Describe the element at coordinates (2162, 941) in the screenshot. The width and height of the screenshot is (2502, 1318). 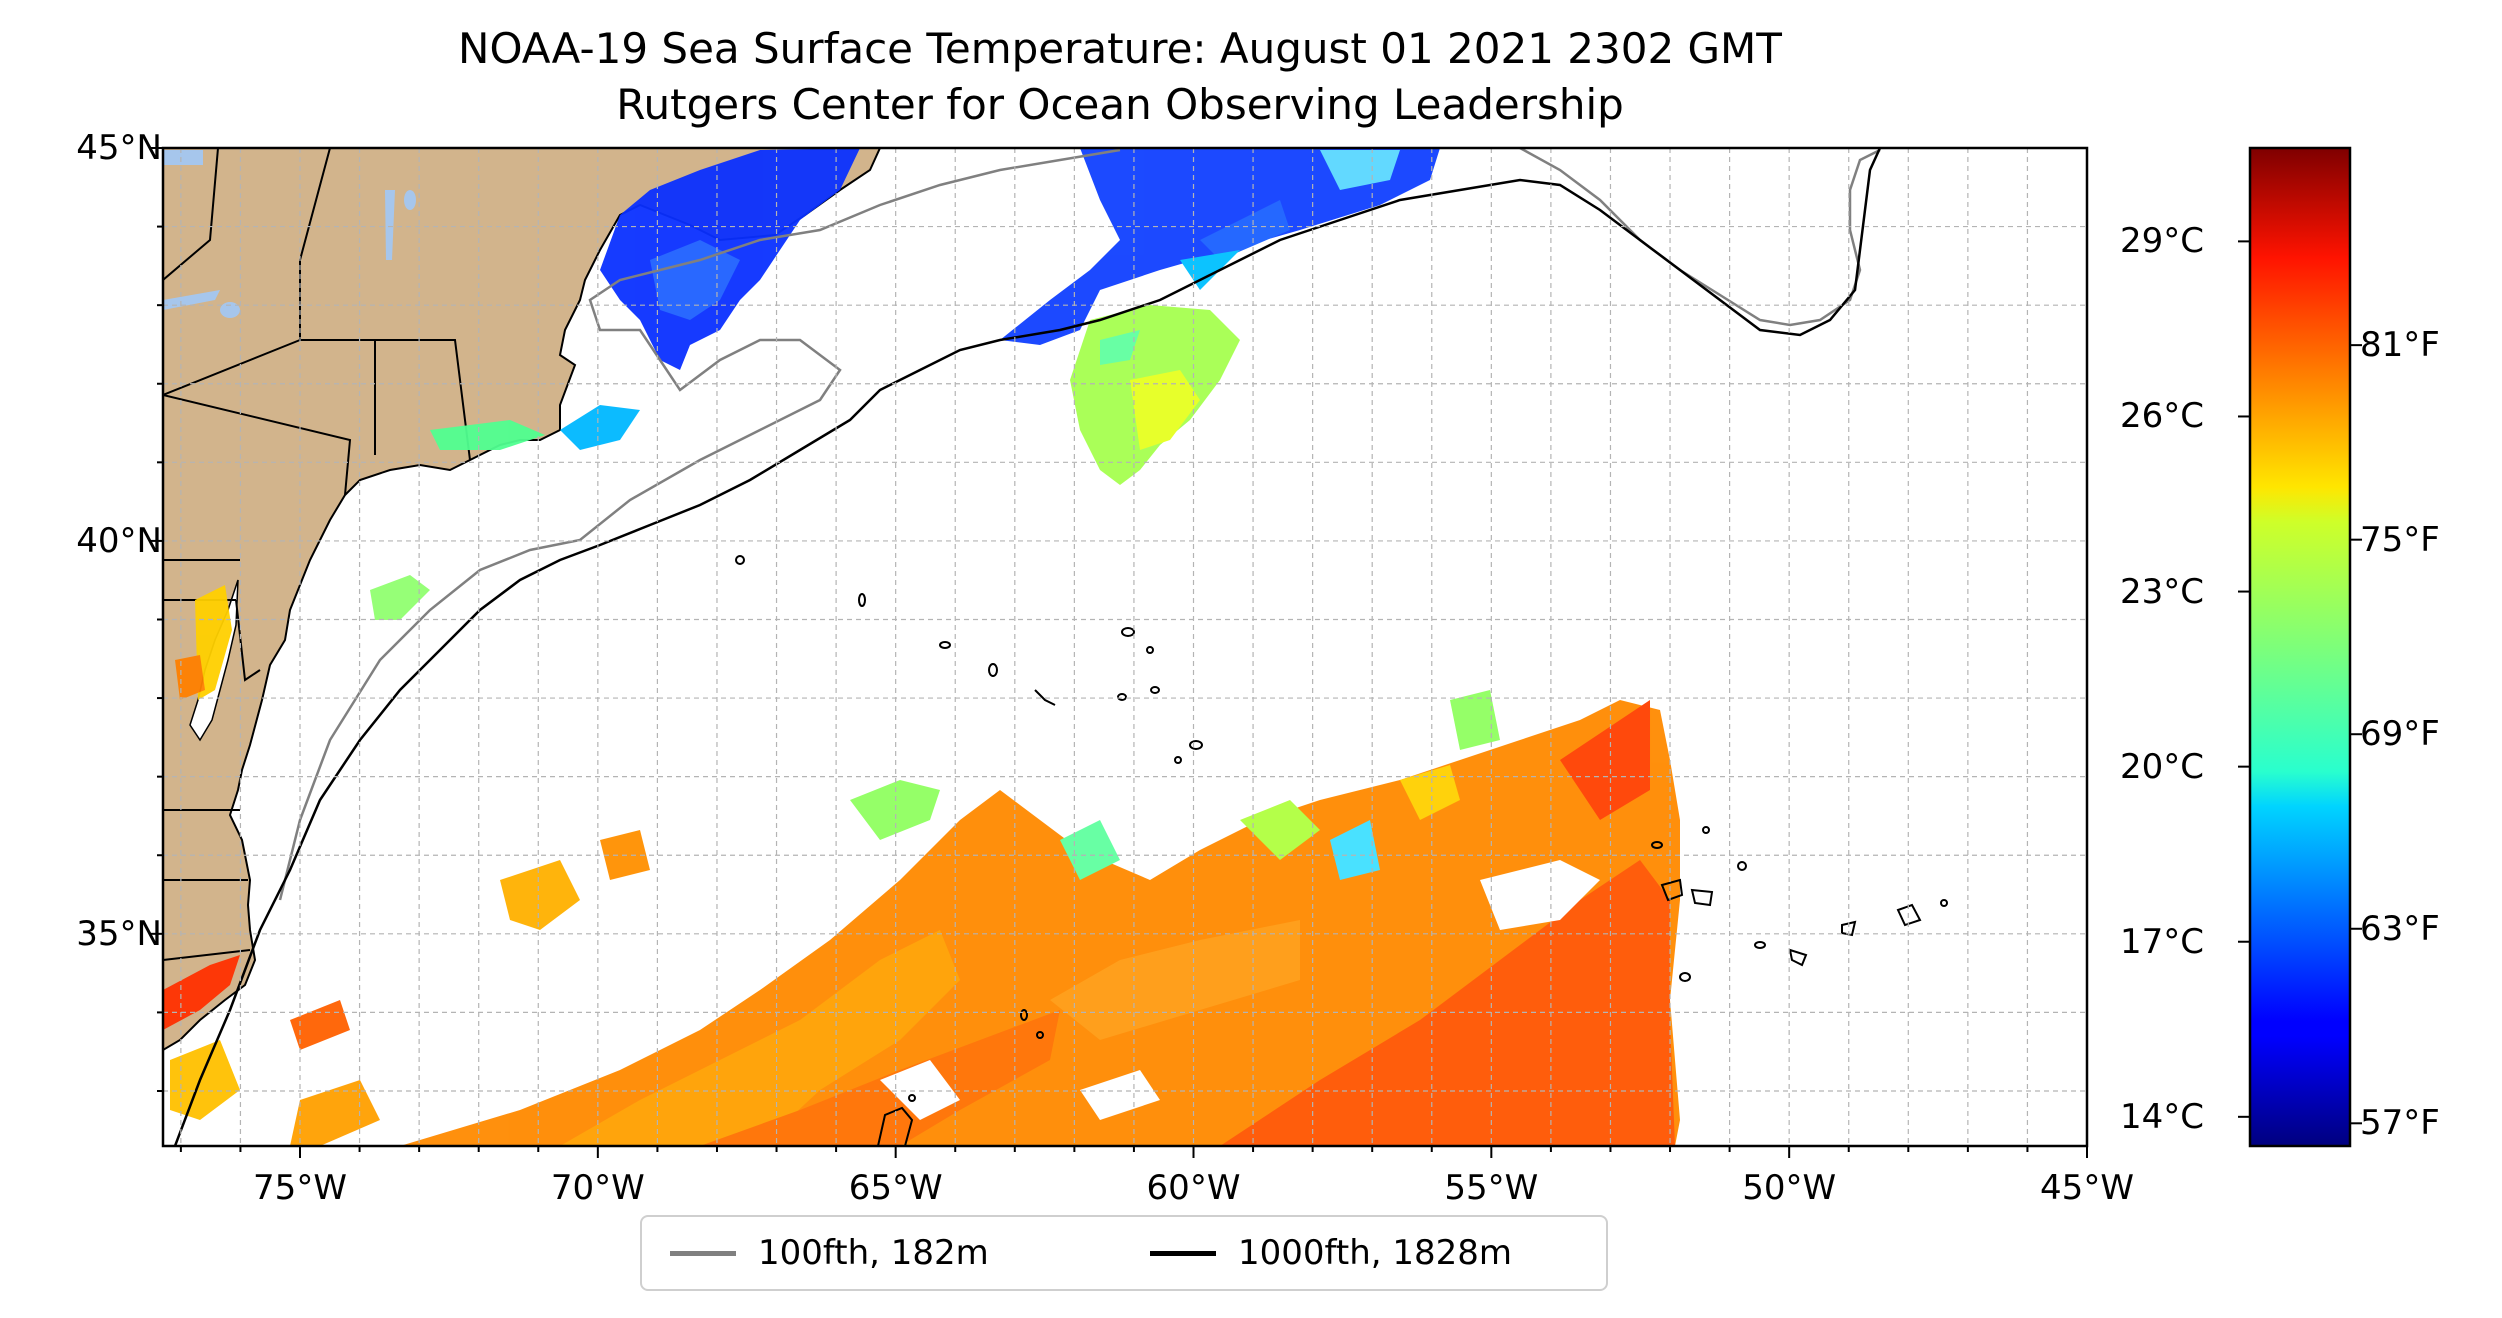
I see `colorbar-label-celsius: 17°C` at that location.